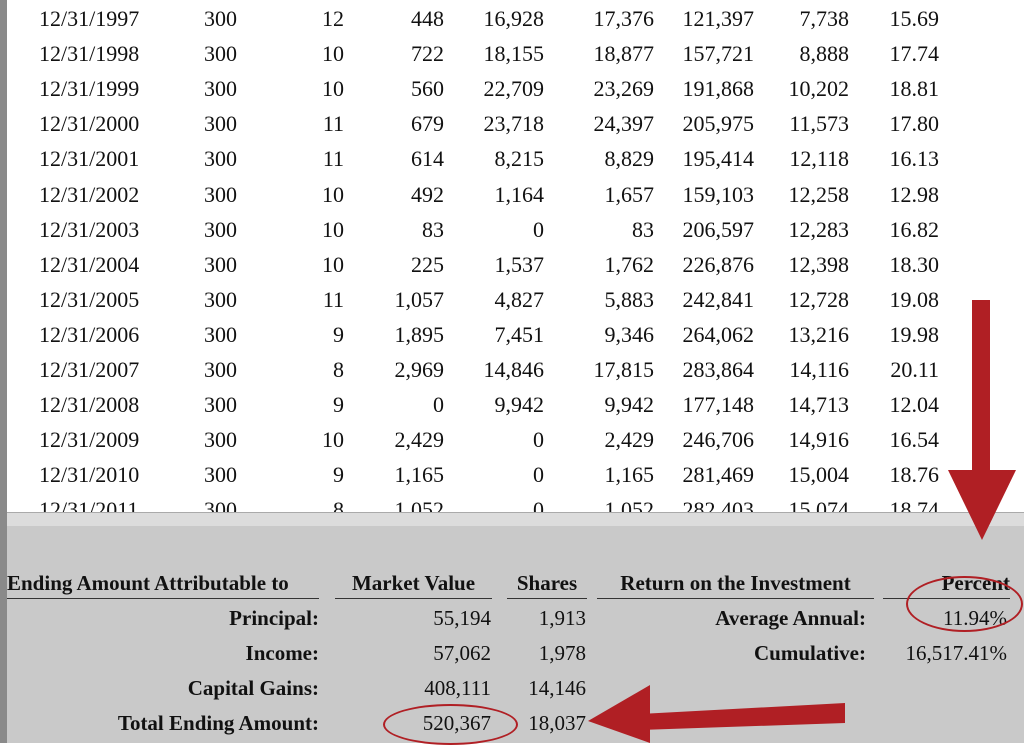 Image resolution: width=1024 pixels, height=745 pixels. Describe the element at coordinates (515, 229) in the screenshot. I see `table-row: 12/31/2003 300 10 83 0 83 206,597 12,283 16.82` at that location.